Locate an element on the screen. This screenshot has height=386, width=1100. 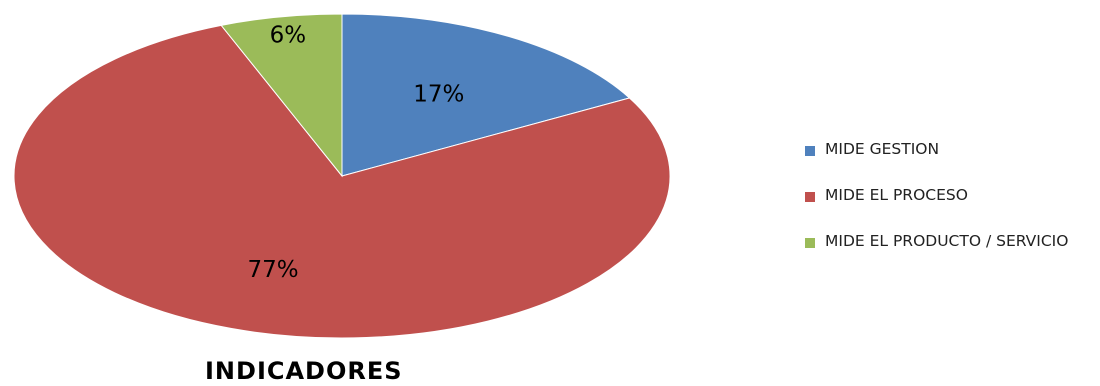
legend-swatch-mide-gestion is located at coordinates (810, 151).